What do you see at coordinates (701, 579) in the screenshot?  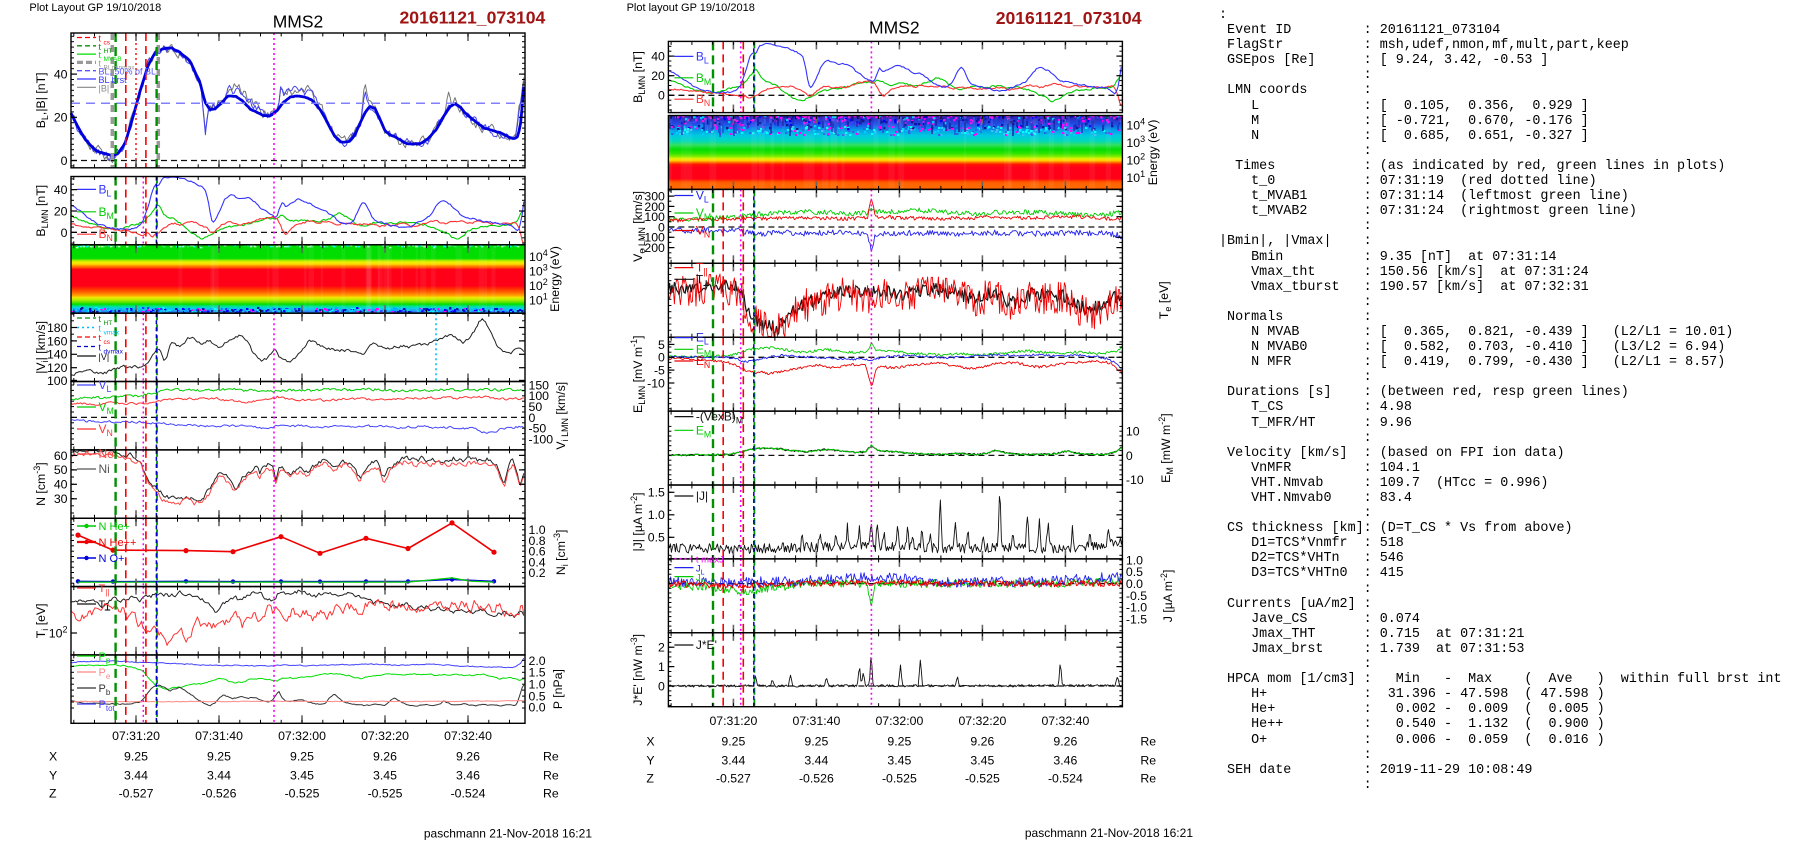 I see `svg-text: JM​` at bounding box center [701, 579].